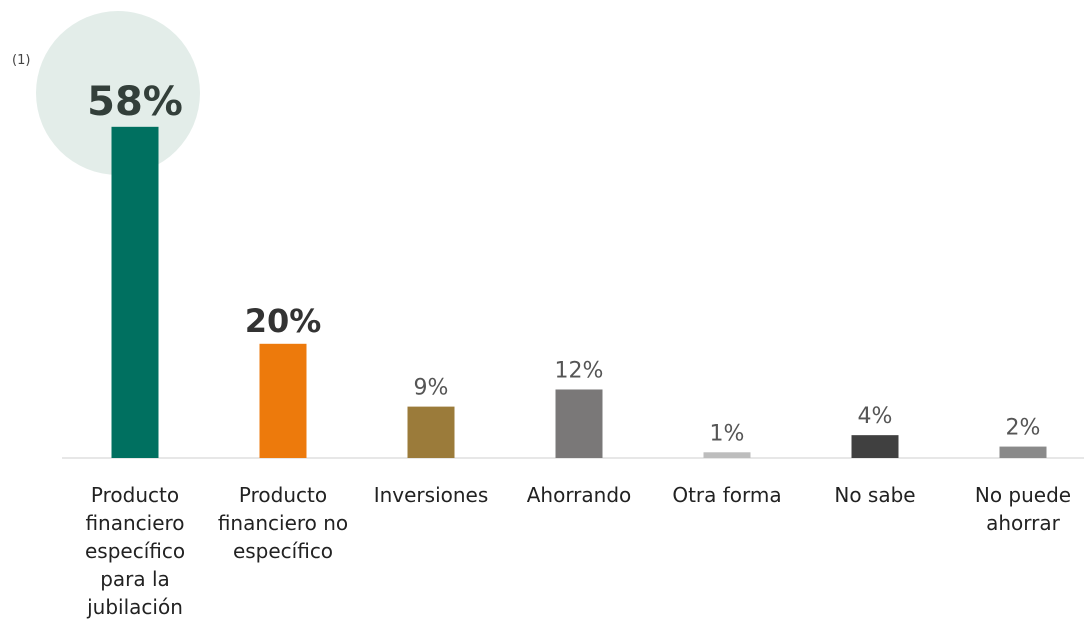 The width and height of the screenshot is (1084, 636). What do you see at coordinates (875, 495) in the screenshot?
I see `category-label: No sabe` at bounding box center [875, 495].